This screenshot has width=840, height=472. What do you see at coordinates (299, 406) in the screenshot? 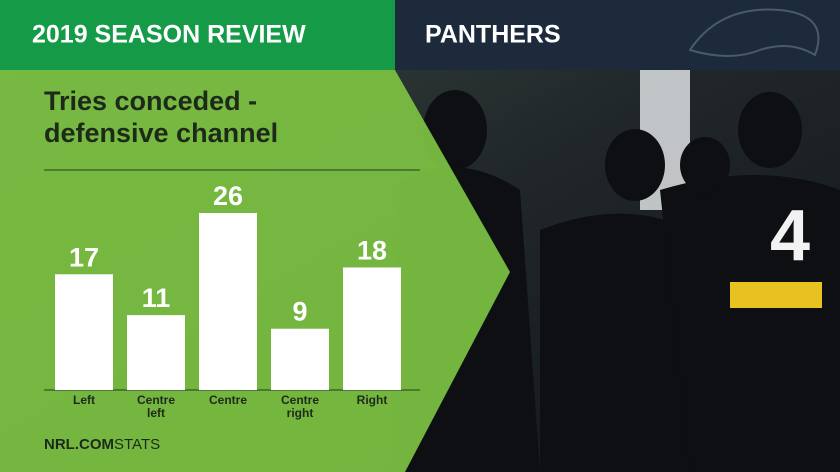
I see `x-tick-label: Centre right` at bounding box center [299, 406].